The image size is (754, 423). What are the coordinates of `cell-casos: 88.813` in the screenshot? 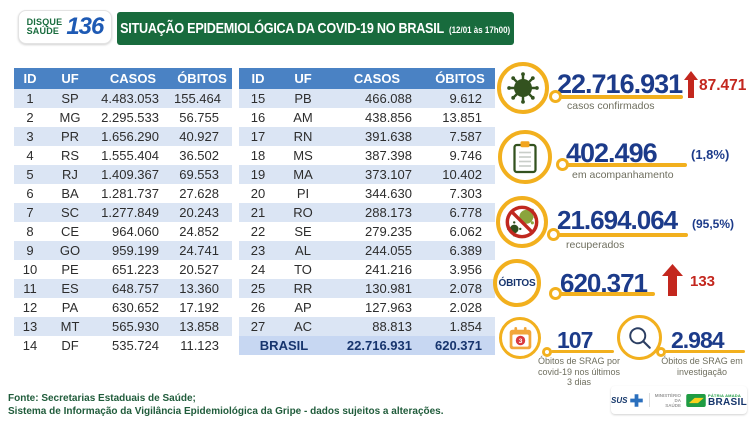 It's located at (377, 326).